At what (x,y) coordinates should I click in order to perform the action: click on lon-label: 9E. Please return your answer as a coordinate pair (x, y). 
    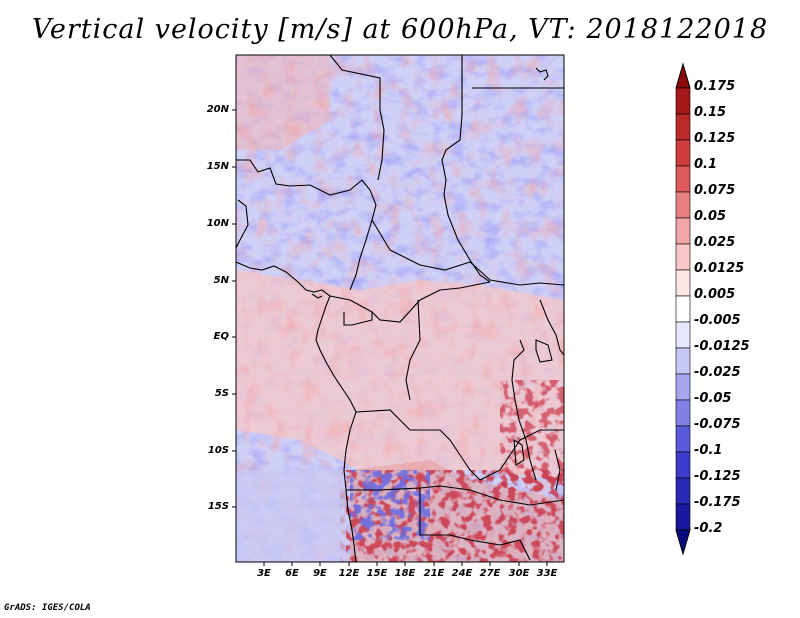
    Looking at the image, I should click on (320, 573).